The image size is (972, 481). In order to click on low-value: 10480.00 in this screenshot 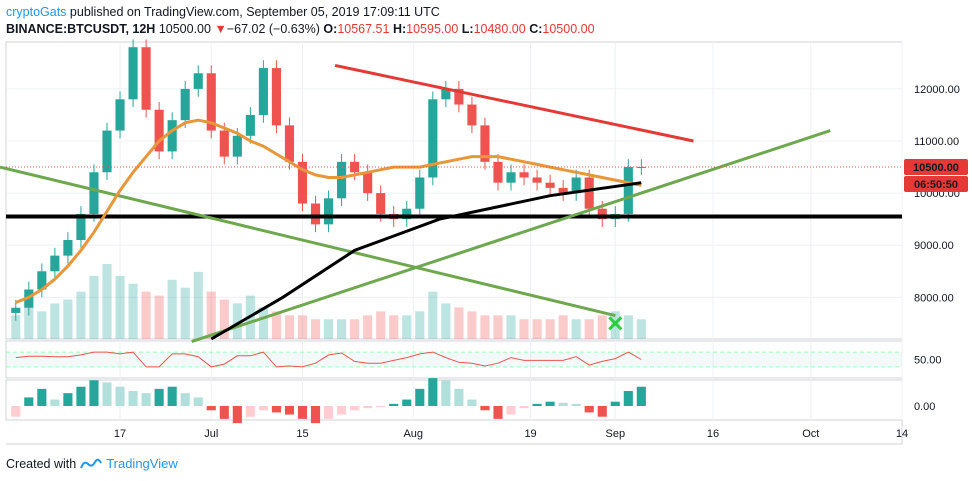, I will do `click(499, 29)`.